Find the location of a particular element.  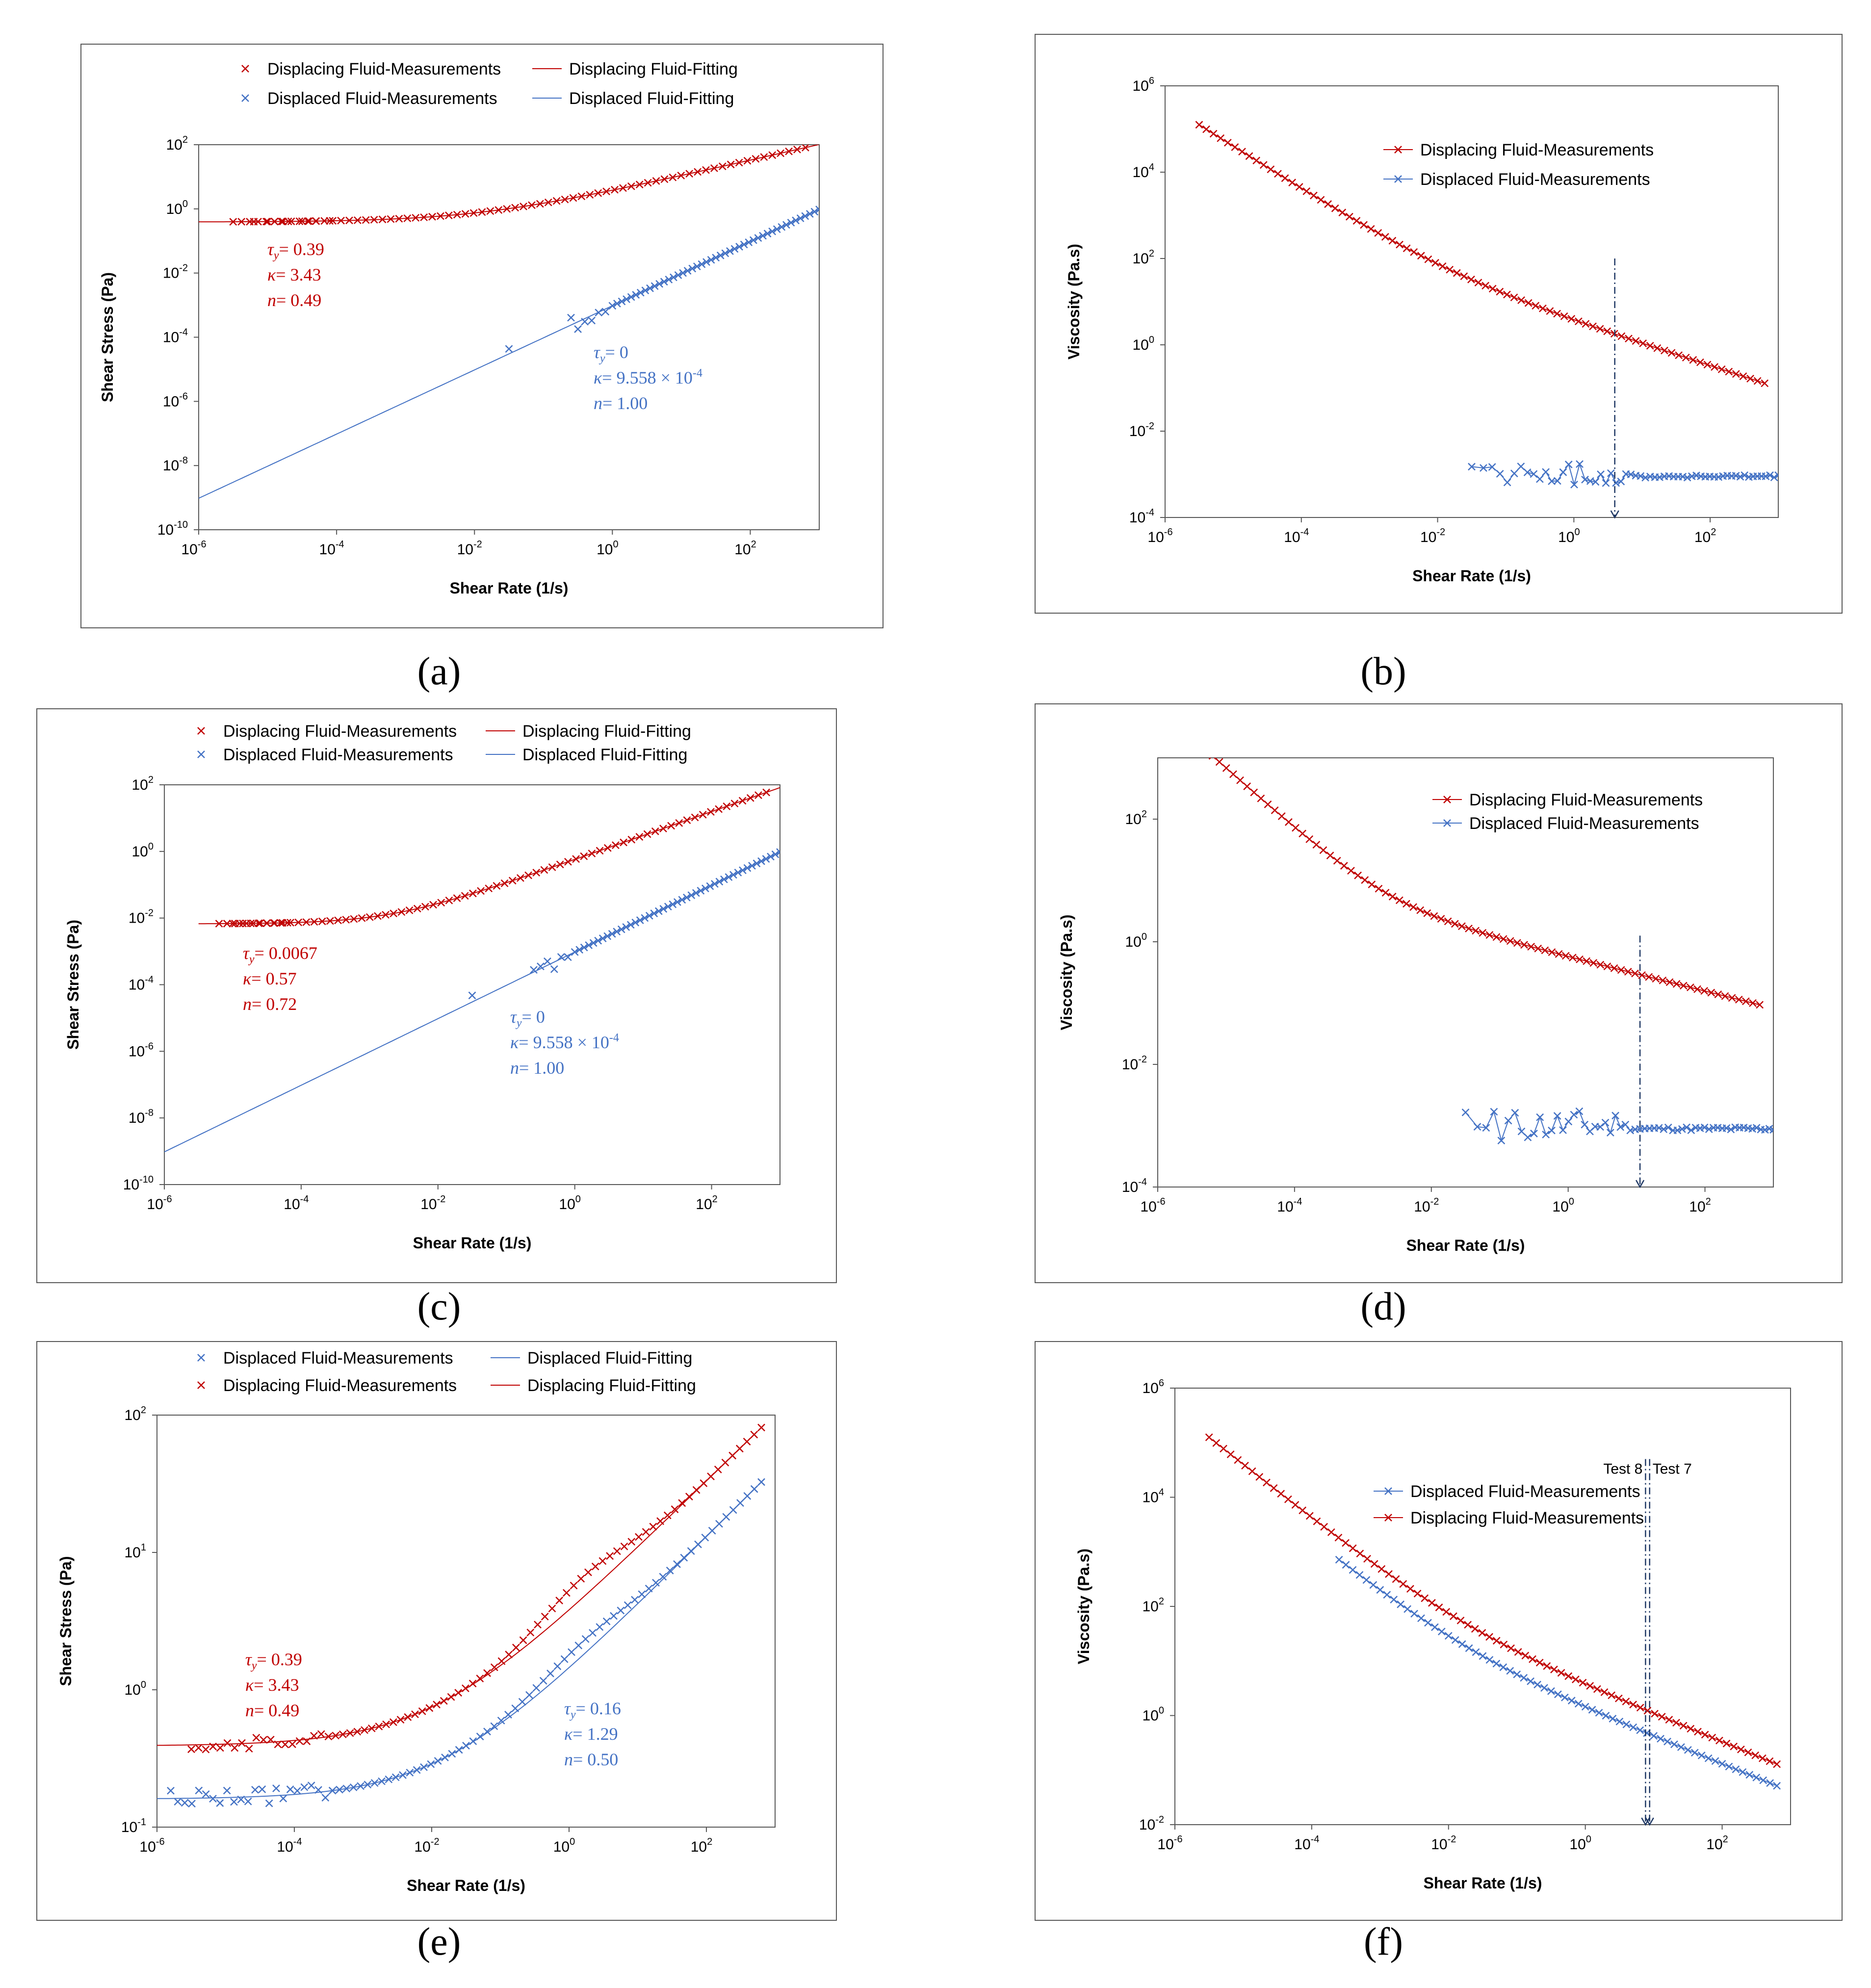

plot-area is located at coordinates (466, 1621).